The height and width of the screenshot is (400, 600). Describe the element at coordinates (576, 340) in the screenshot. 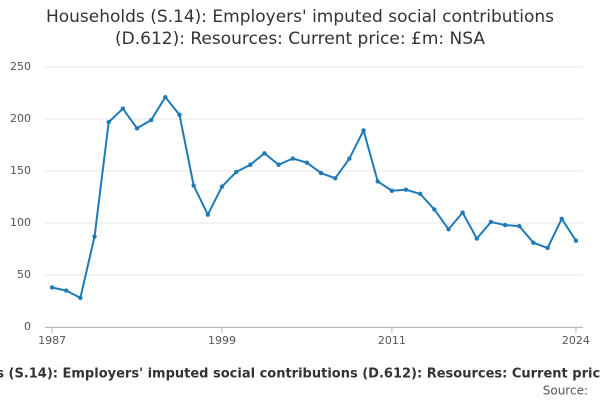

I see `x-tick-label: 2024` at that location.